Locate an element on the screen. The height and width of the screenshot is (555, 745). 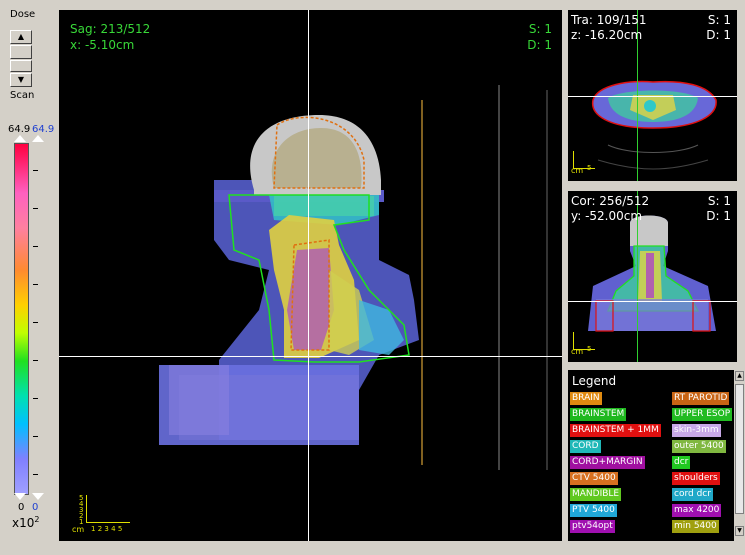
transverse-crosshair-vertical is located at coordinates (637, 95).